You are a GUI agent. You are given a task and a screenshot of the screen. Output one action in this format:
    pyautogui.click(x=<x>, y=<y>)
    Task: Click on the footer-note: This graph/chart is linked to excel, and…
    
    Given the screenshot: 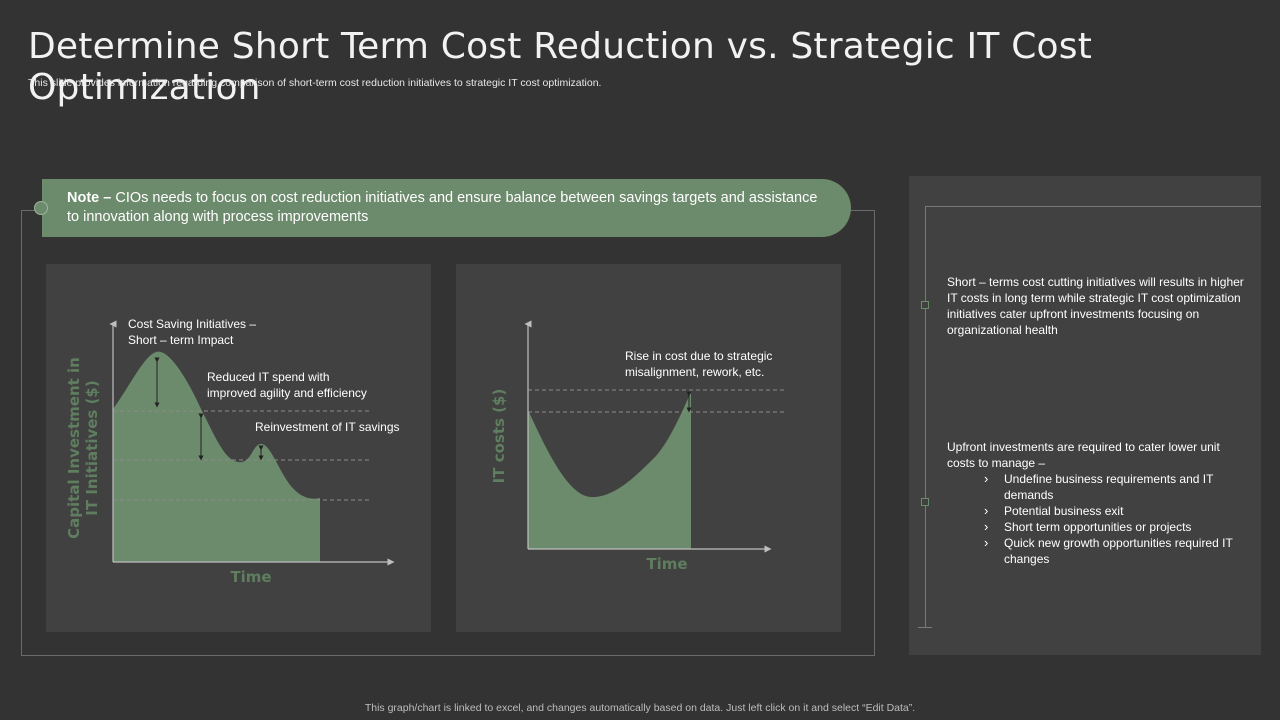 What is the action you would take?
    pyautogui.click(x=640, y=708)
    